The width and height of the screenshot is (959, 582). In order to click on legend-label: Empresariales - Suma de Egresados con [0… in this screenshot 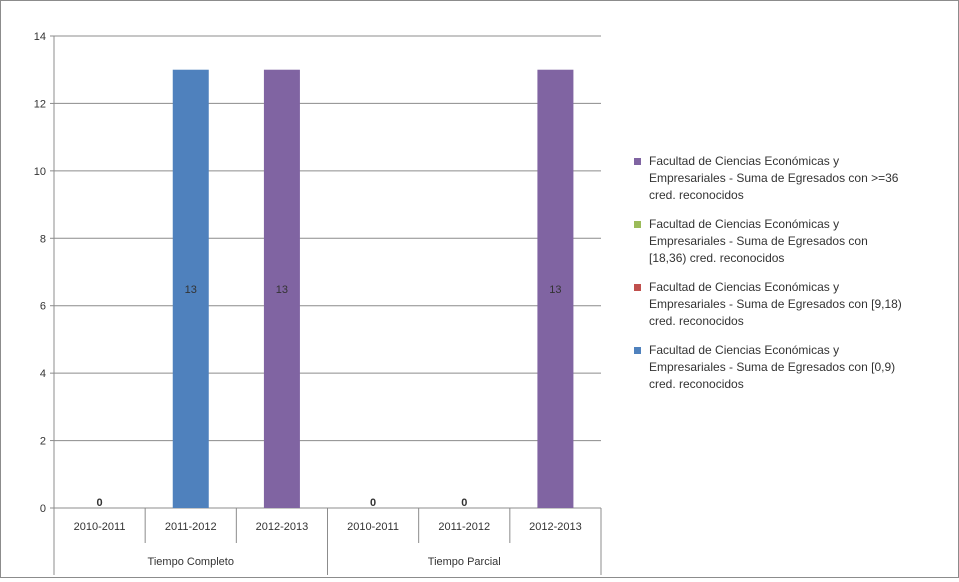, I will do `click(772, 367)`.